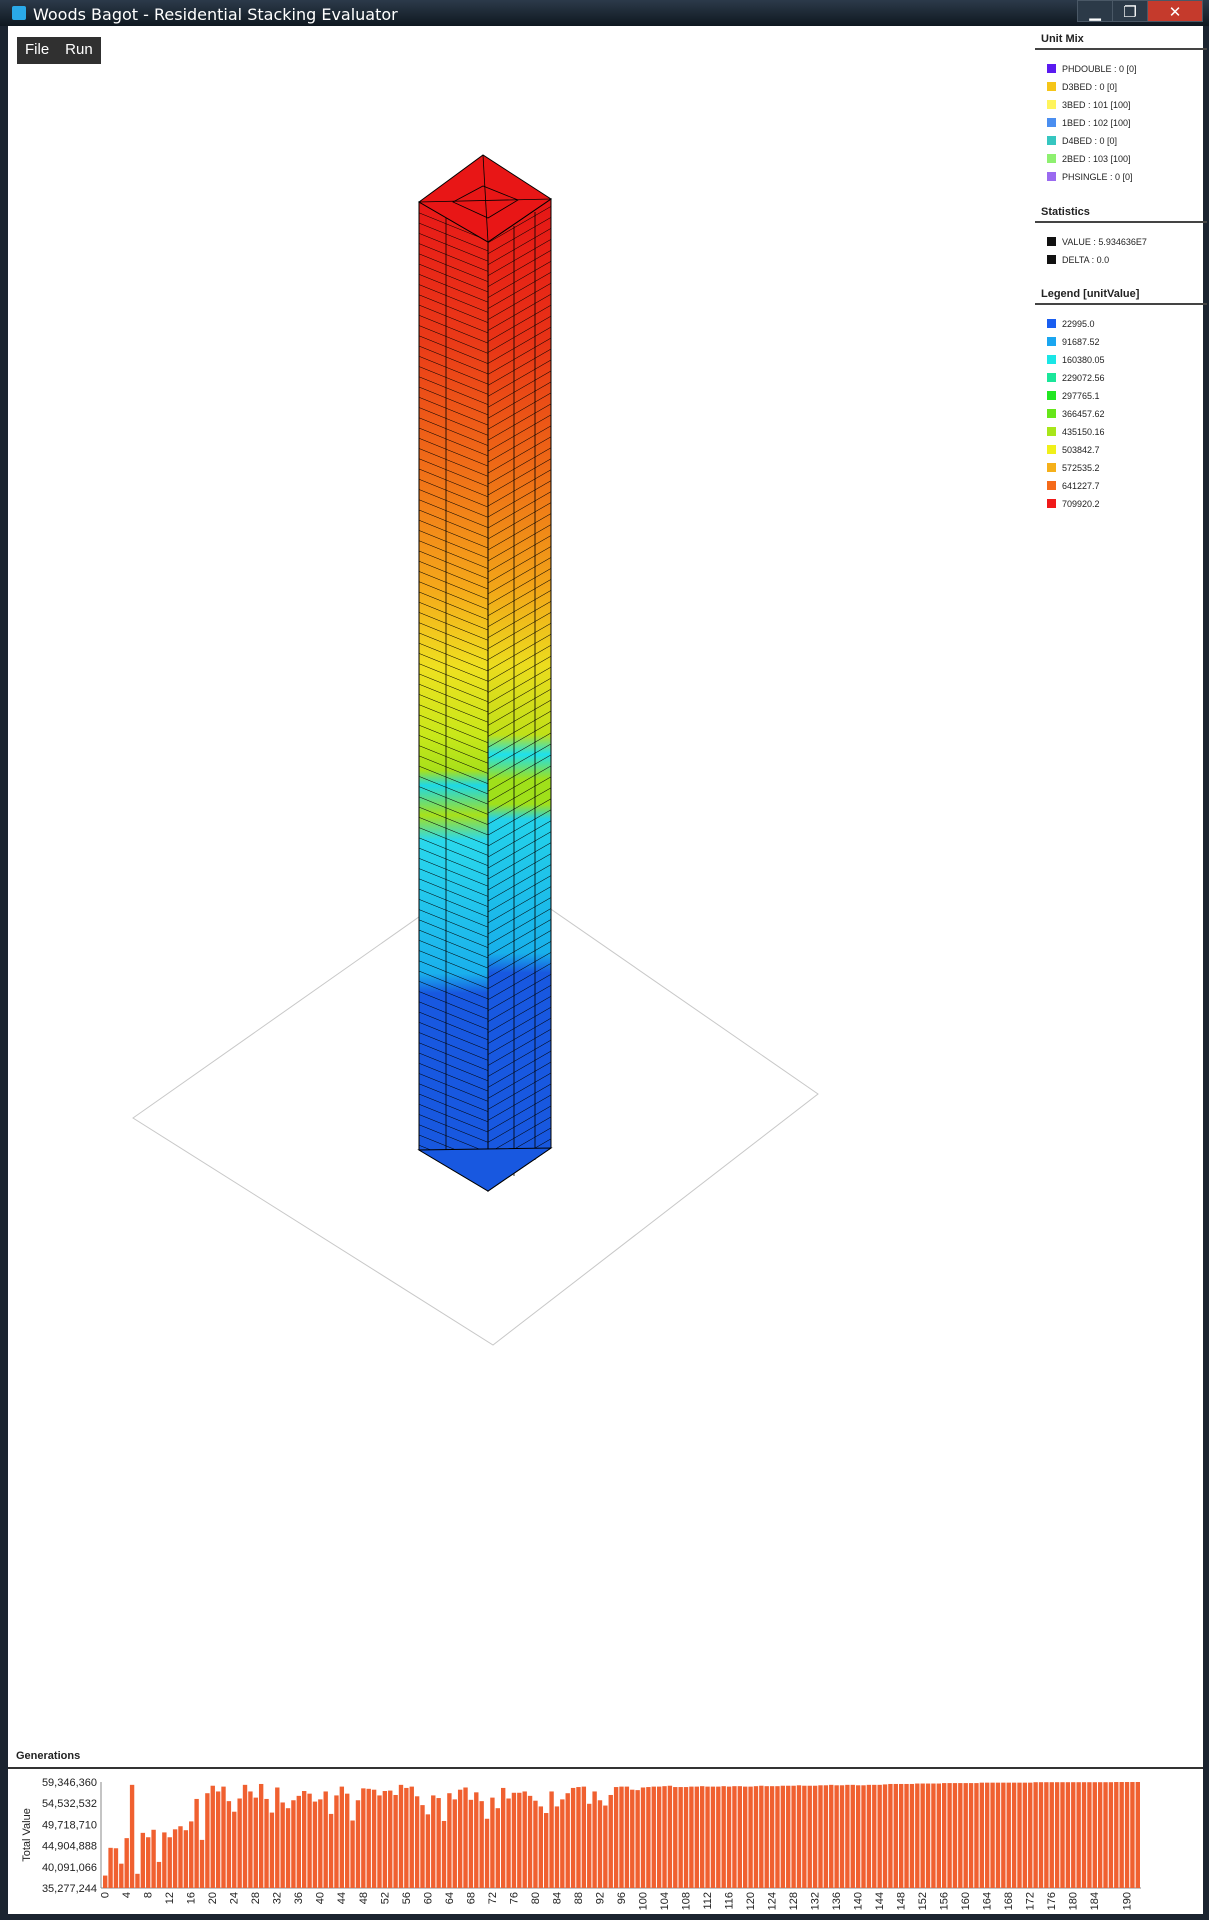 The width and height of the screenshot is (1209, 1920). What do you see at coordinates (1099, 69) in the screenshot?
I see `unit-mix-label: PHDOUBLE : 0 [0]` at bounding box center [1099, 69].